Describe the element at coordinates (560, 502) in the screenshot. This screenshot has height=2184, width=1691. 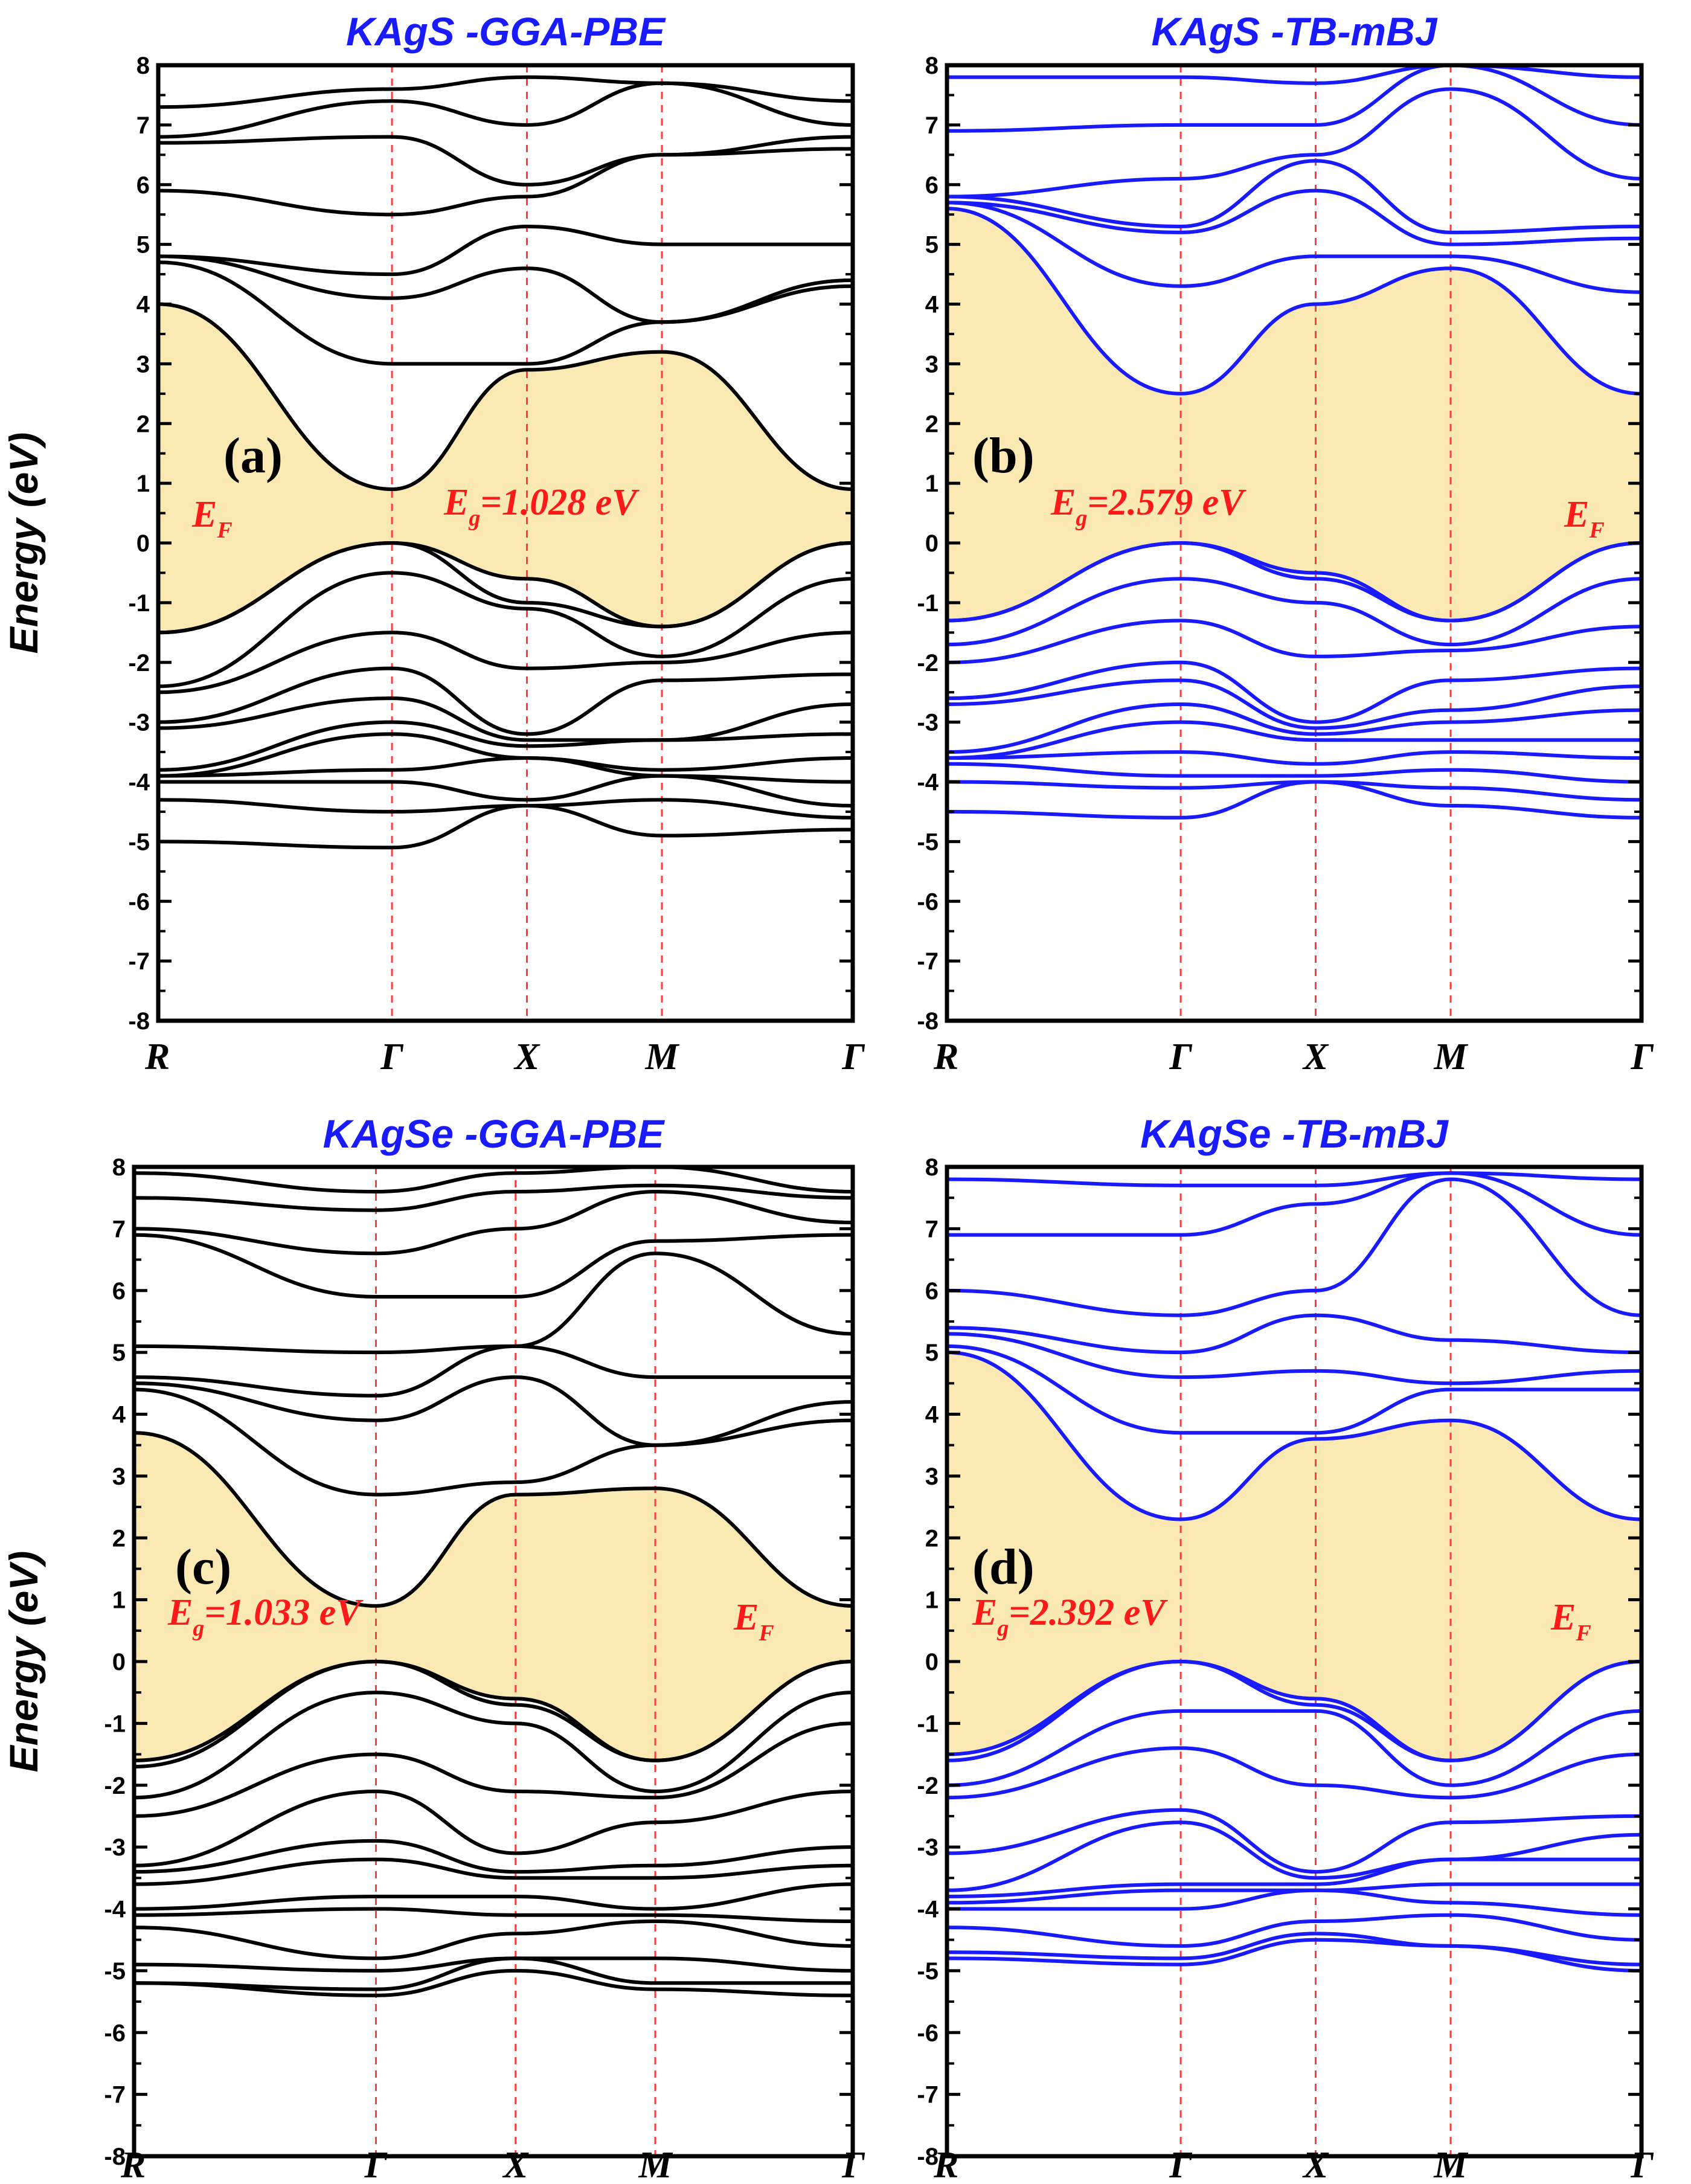
I see `band-gap-value: =1.028 eV` at that location.